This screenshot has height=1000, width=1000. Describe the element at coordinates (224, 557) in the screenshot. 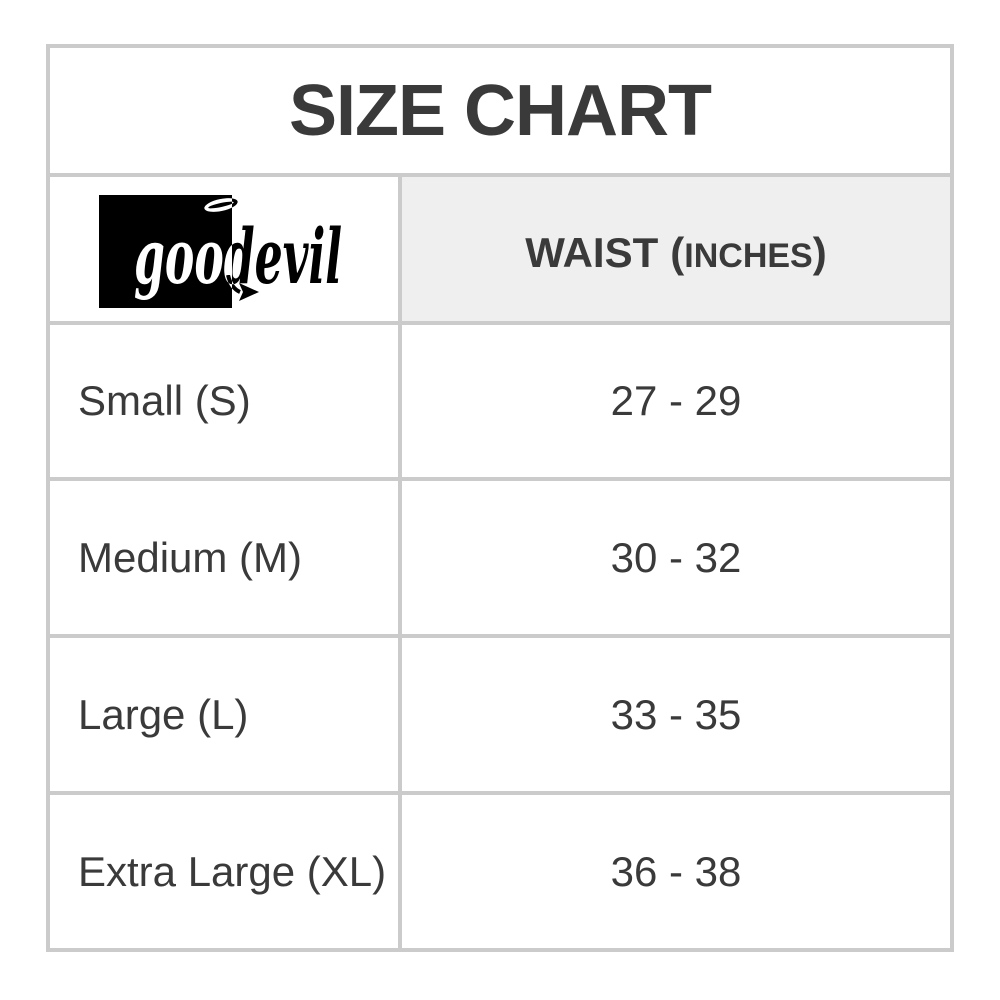

I see `table-row-medium-size: Medium (M)` at that location.